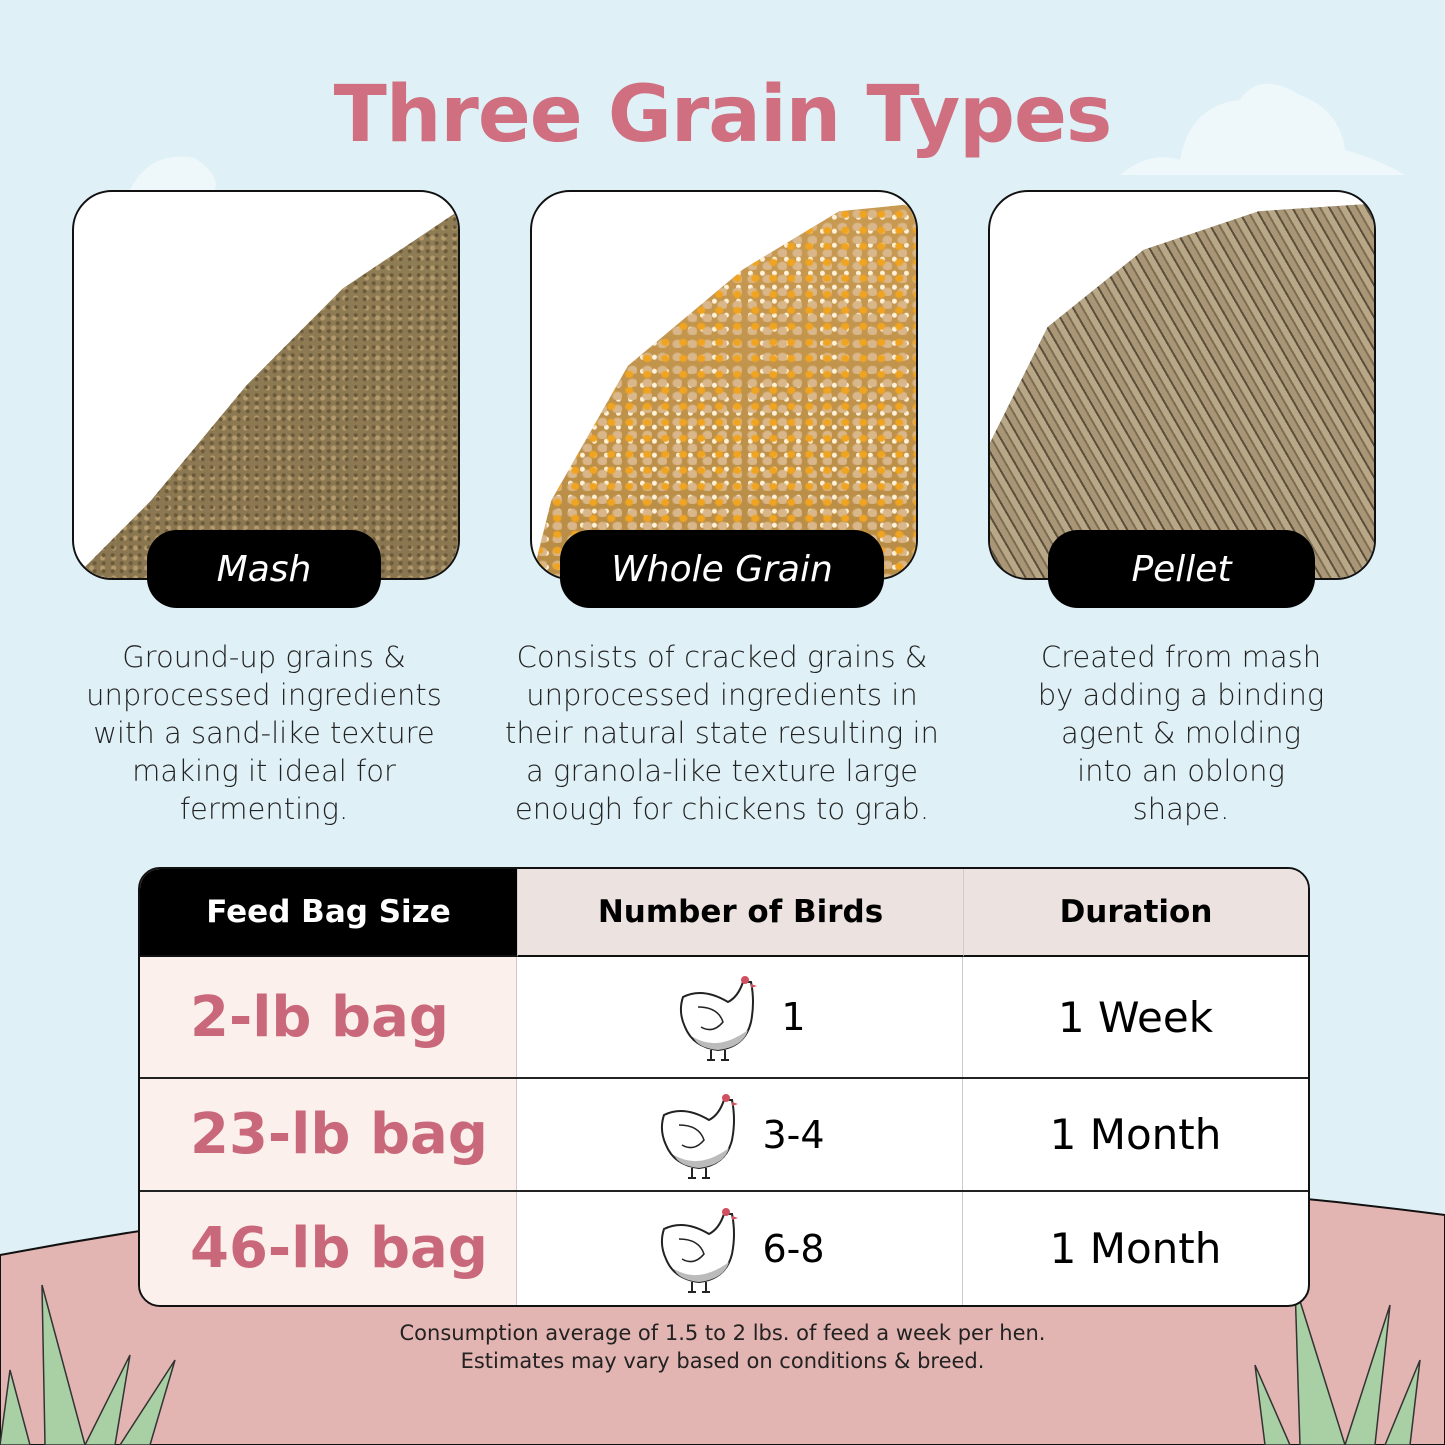  I want to click on birds-cell: 6-8, so click(740, 1248).